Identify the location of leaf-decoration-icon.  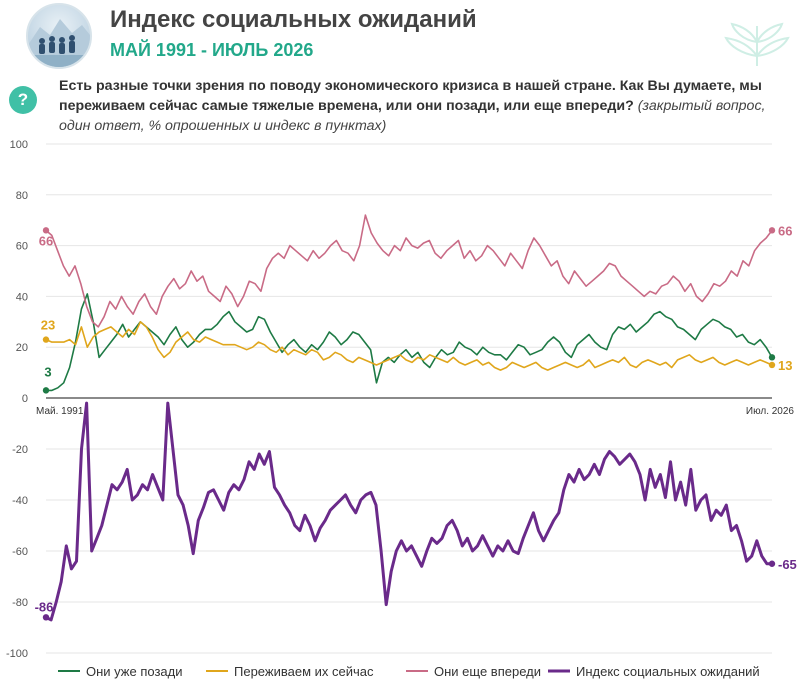
(757, 44).